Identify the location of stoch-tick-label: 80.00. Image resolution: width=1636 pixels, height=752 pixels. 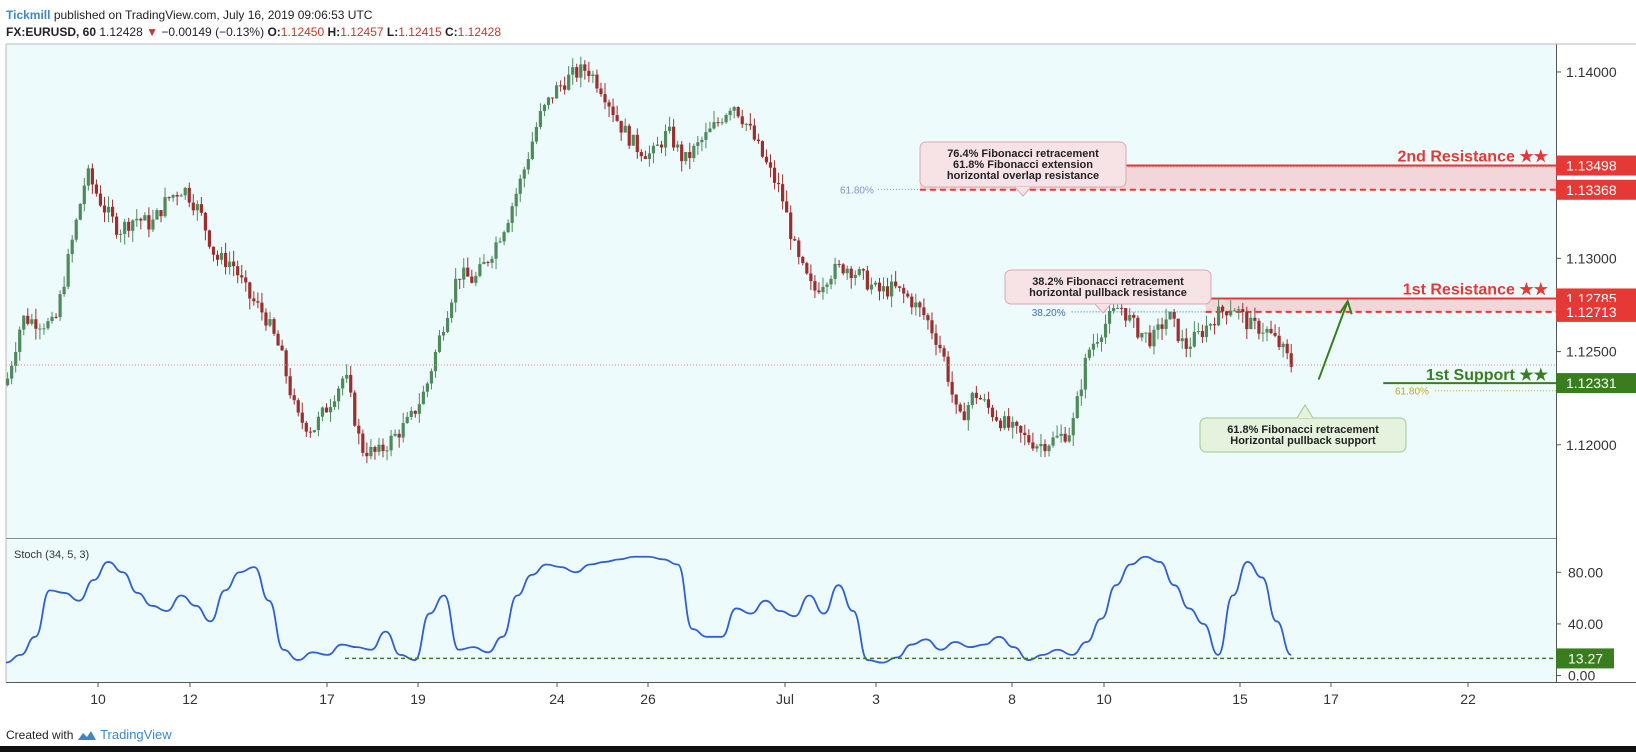
(1585, 572).